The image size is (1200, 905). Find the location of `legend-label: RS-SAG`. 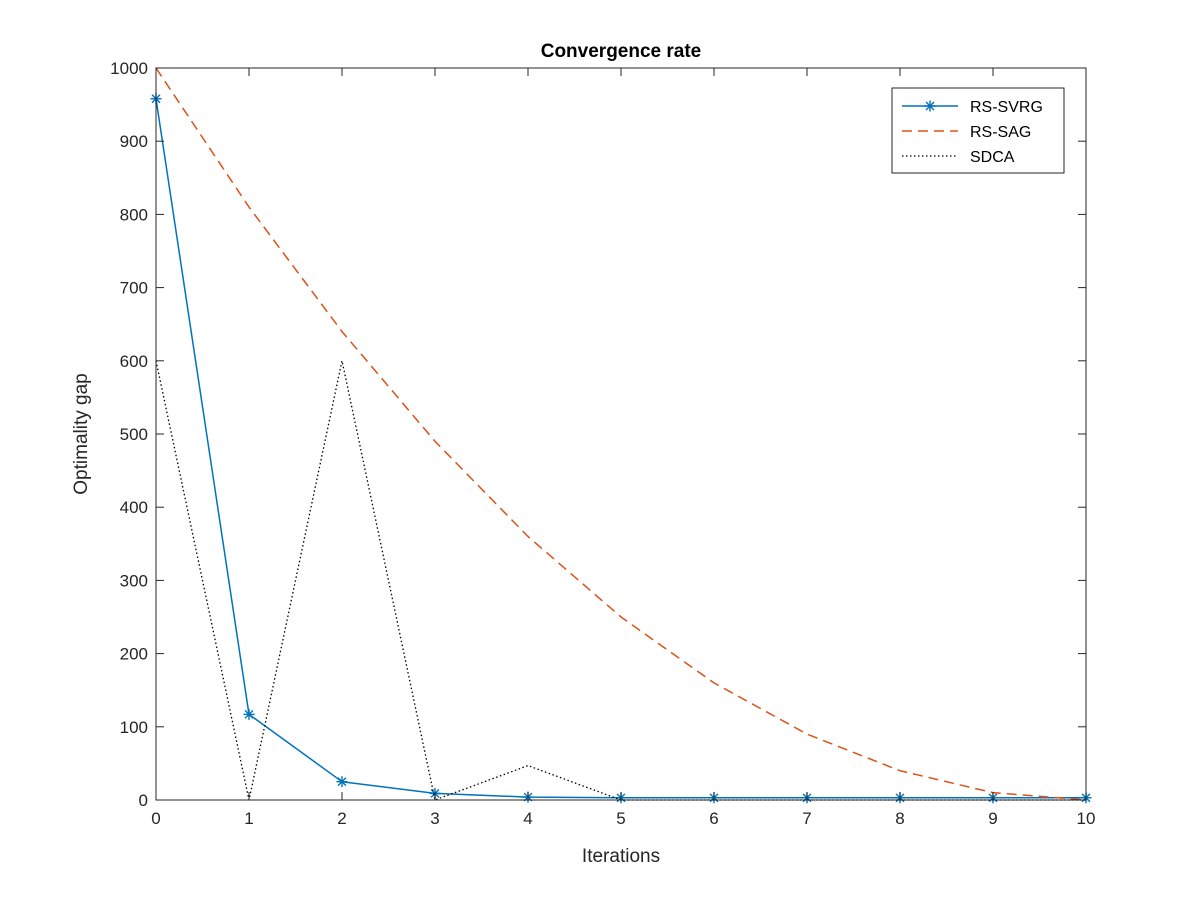

legend-label: RS-SAG is located at coordinates (1000, 132).